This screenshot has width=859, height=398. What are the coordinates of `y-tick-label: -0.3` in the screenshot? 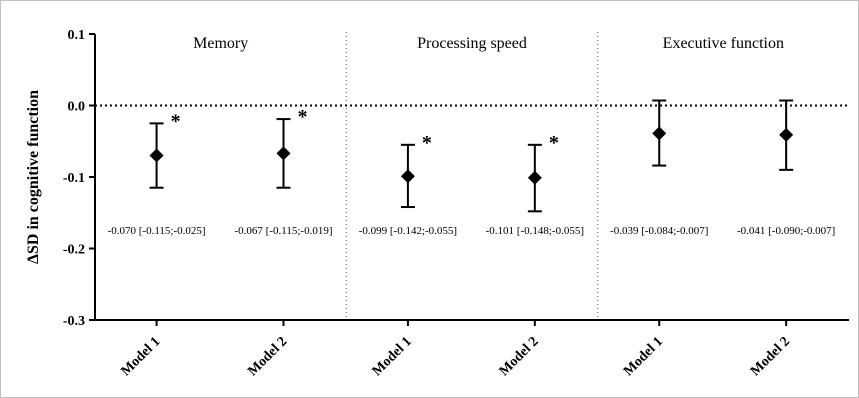 It's located at (74, 321).